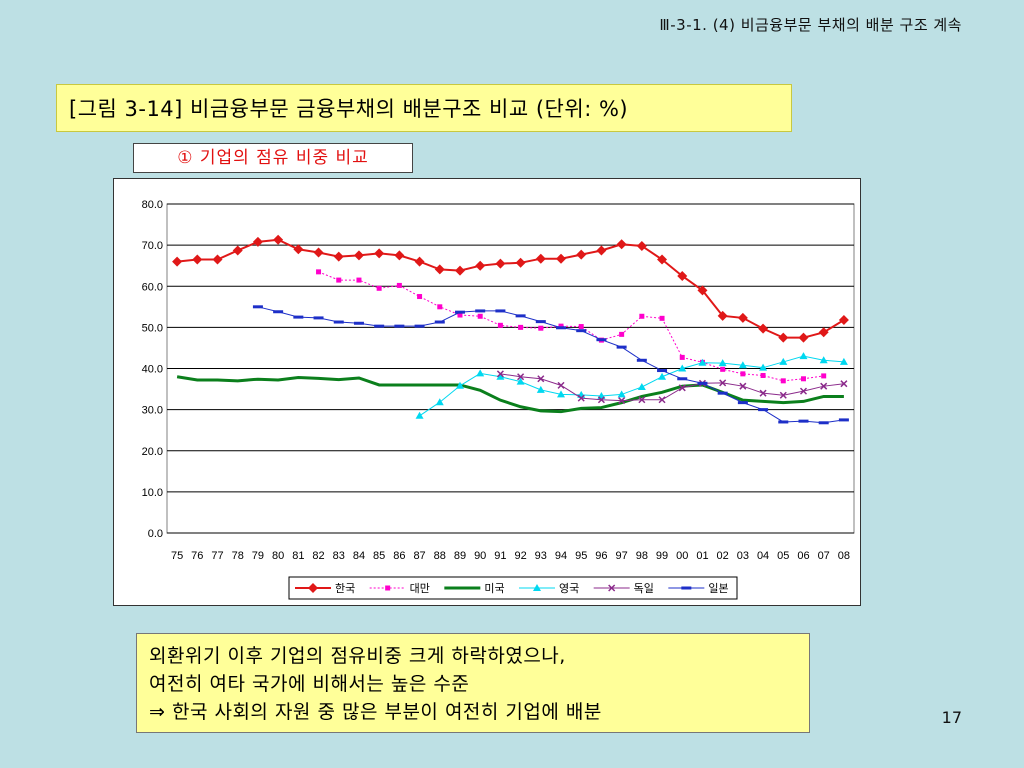  What do you see at coordinates (480, 556) in the screenshot?
I see `x-tick-label: 90` at bounding box center [480, 556].